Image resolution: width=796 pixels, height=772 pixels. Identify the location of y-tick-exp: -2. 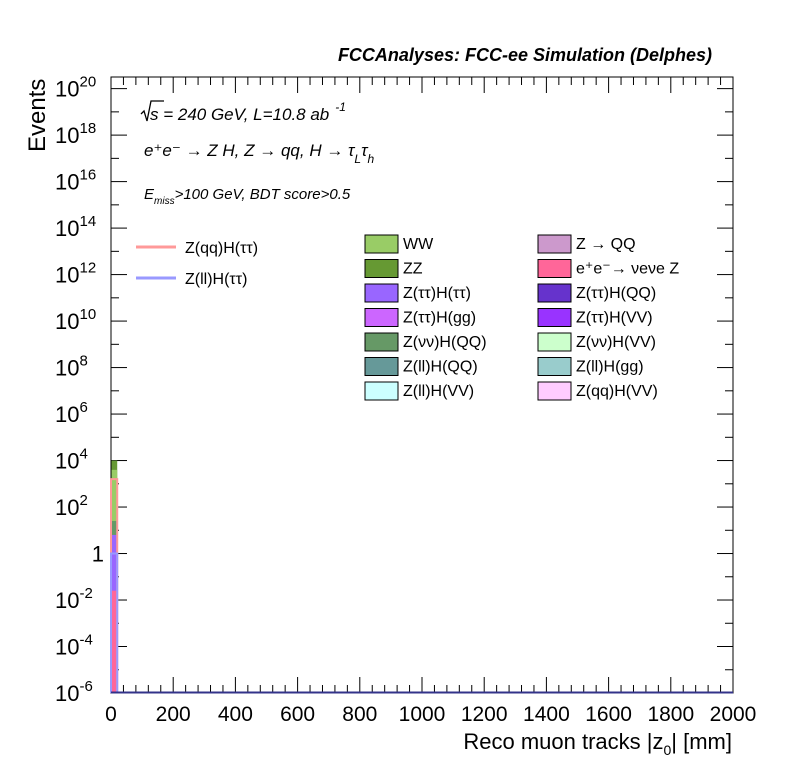
(85, 593).